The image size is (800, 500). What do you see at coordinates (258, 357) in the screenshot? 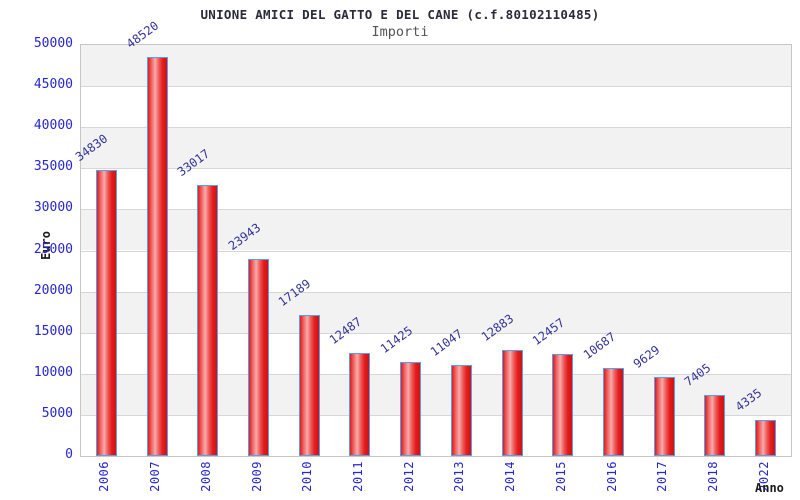
I see `bar-2009` at bounding box center [258, 357].